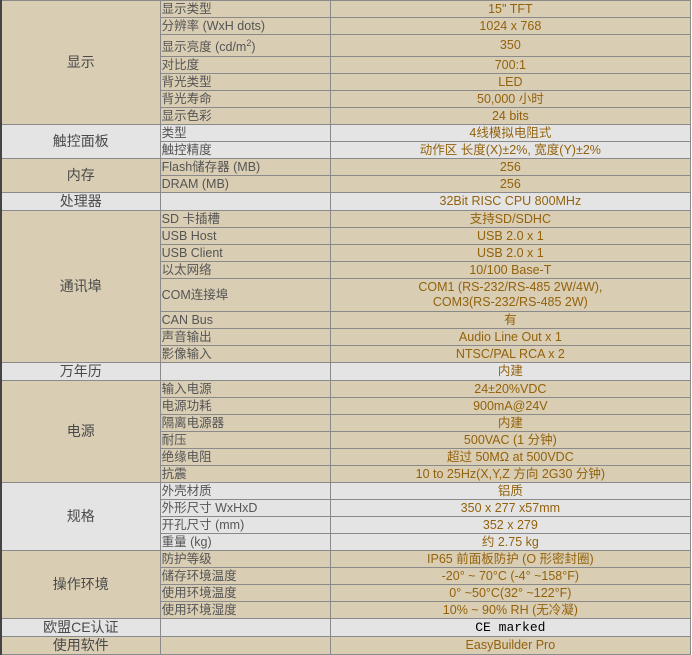 The width and height of the screenshot is (692, 655). I want to click on param-label-tail: ), so click(253, 47).